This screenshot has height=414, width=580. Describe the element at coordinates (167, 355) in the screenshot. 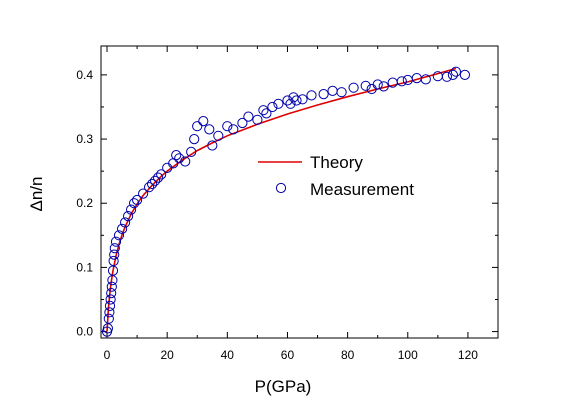

I see `x-tick-label: 20` at that location.